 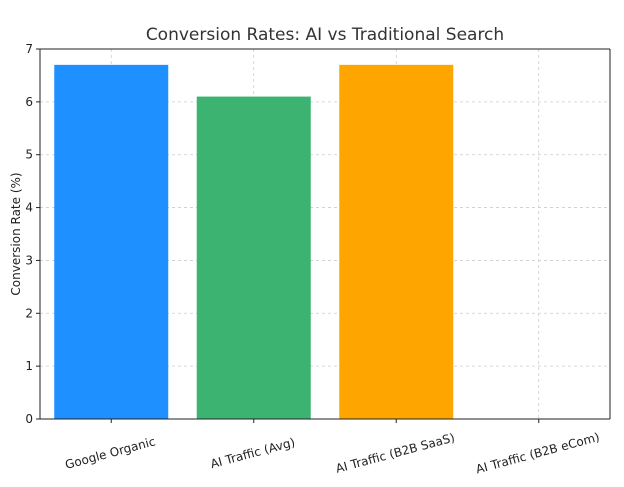 I want to click on y-axis-label: Conversion Rate (%), so click(x=16, y=233).